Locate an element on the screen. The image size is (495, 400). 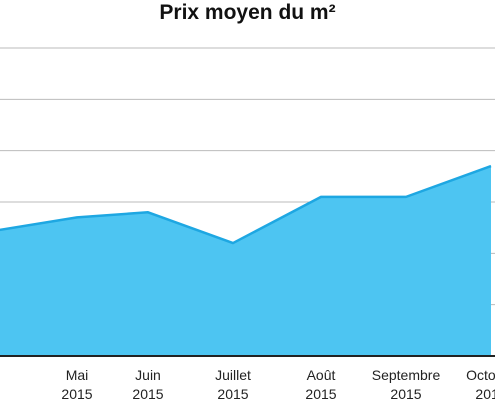
x-tick-month-4: Août is located at coordinates (321, 375).